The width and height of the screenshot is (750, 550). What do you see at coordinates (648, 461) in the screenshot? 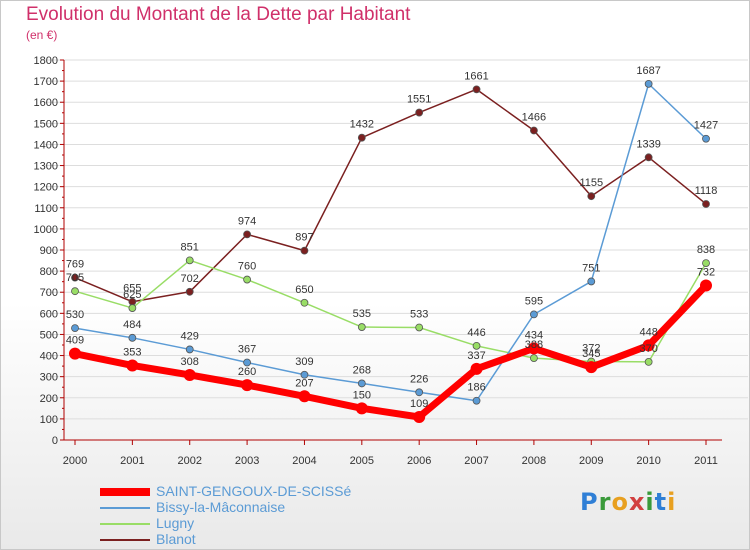
I see `x-tick-label: 2010` at bounding box center [648, 461].